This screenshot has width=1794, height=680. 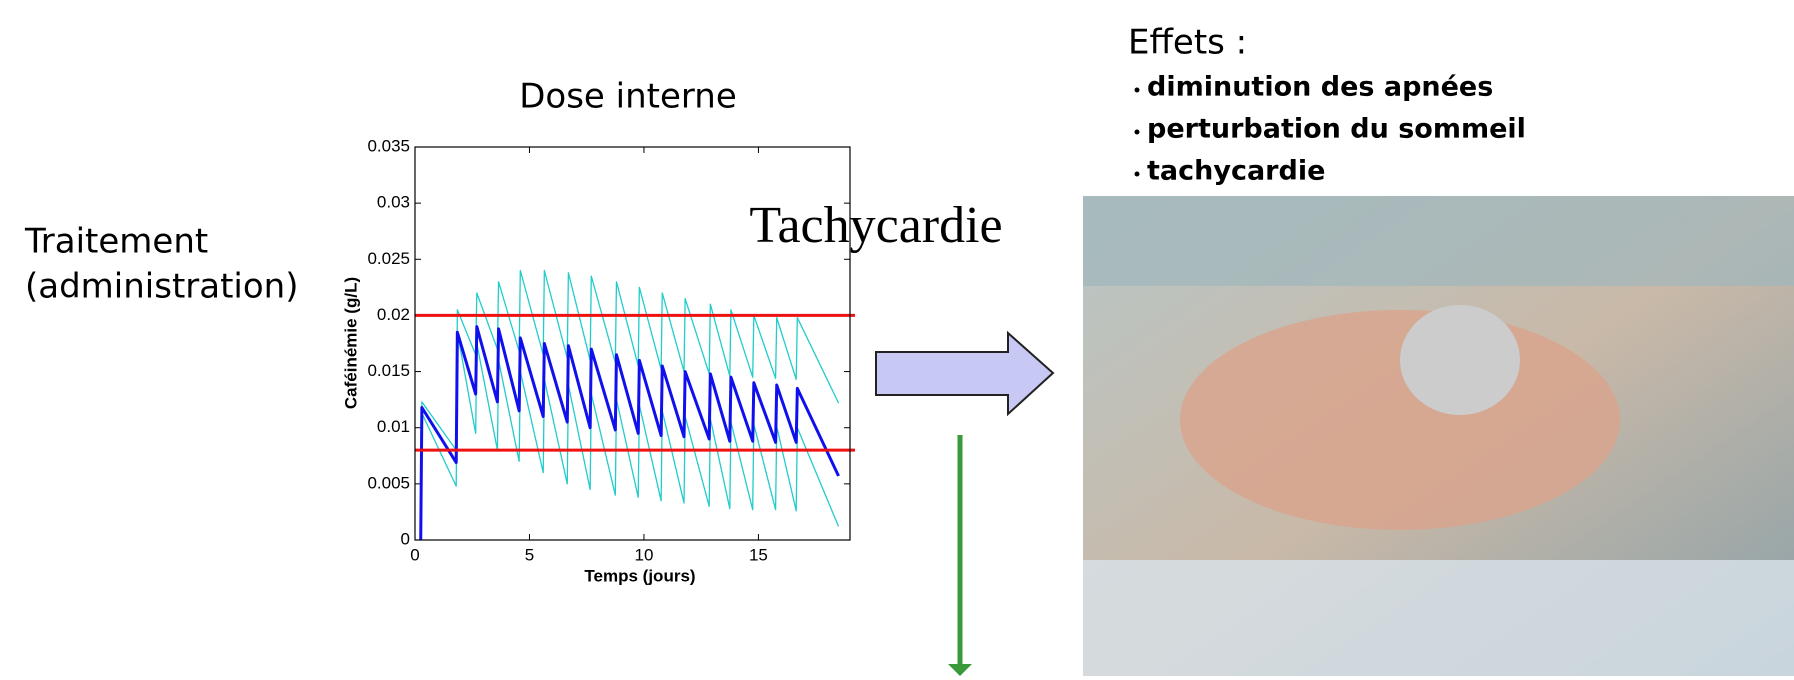 What do you see at coordinates (639, 575) in the screenshot?
I see `x-axis-label: Temps (jours)` at bounding box center [639, 575].